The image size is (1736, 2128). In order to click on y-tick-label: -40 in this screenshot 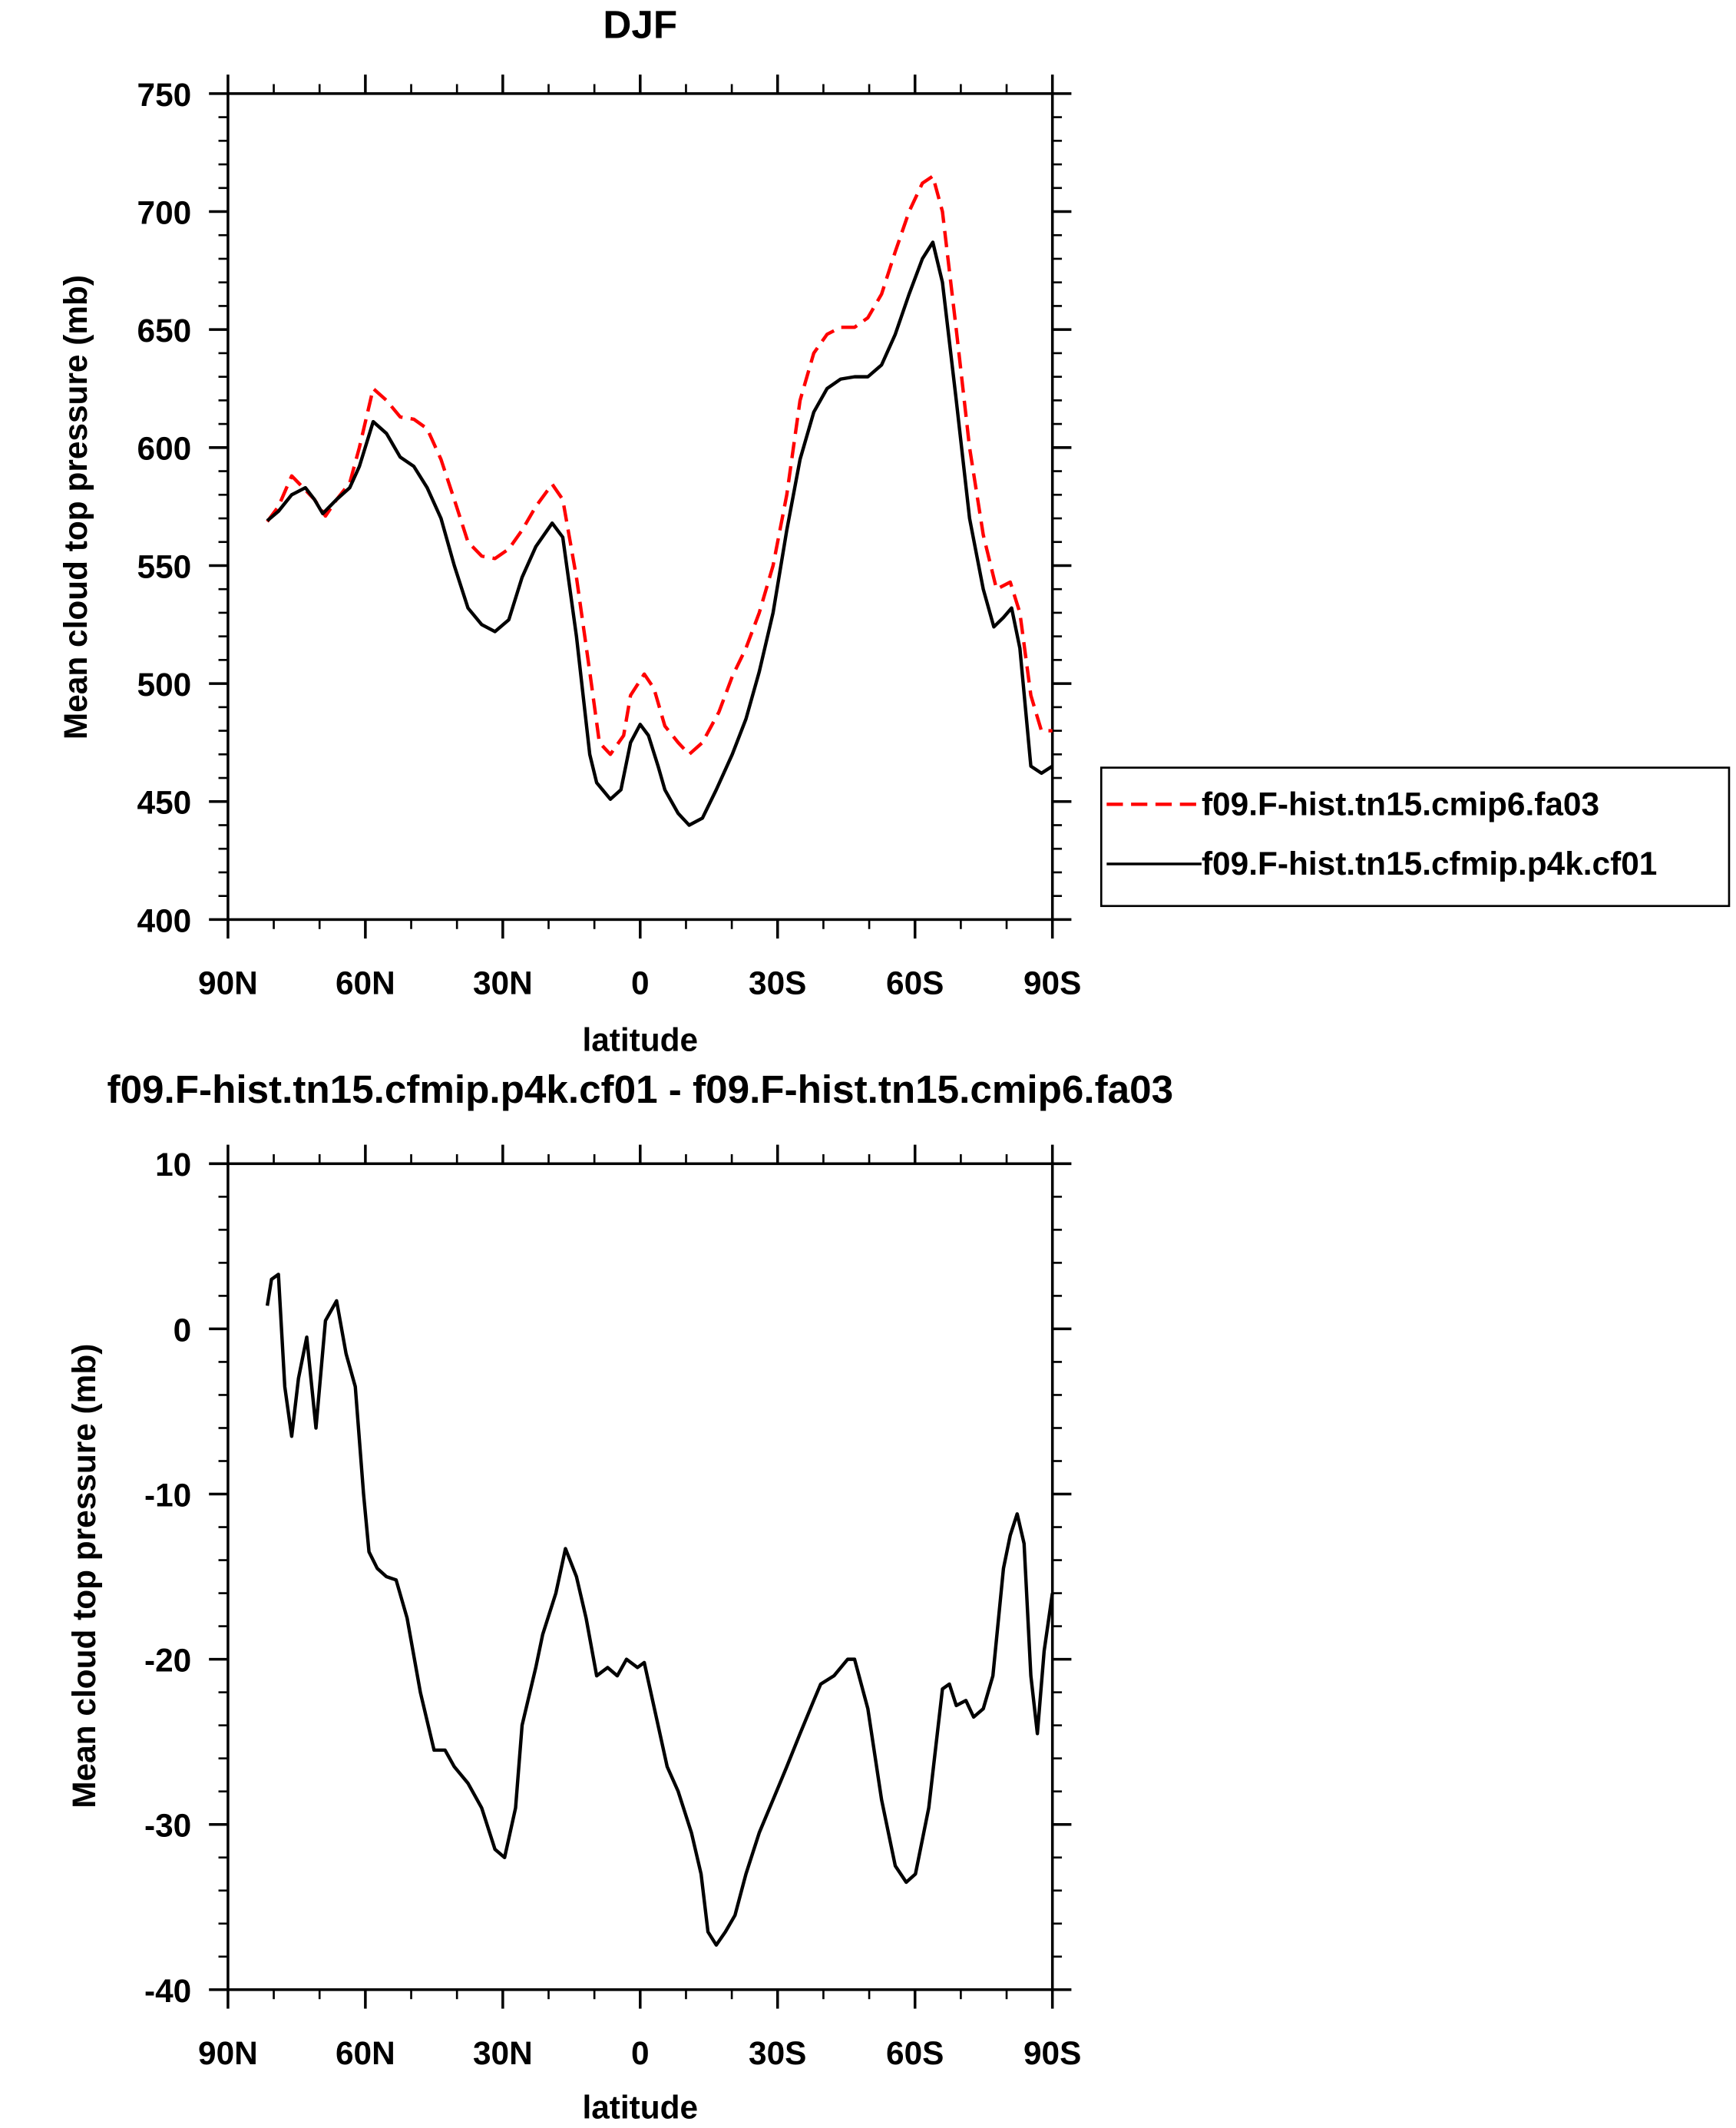, I will do `click(167, 1991)`.